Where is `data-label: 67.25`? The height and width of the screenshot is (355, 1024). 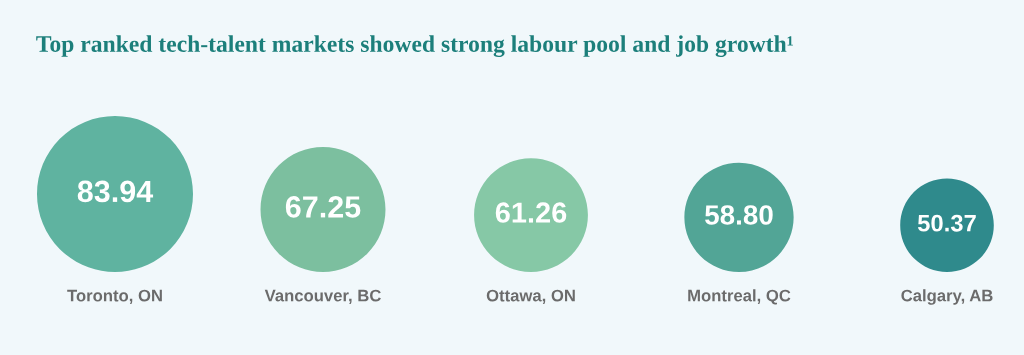
data-label: 67.25 is located at coordinates (323, 207).